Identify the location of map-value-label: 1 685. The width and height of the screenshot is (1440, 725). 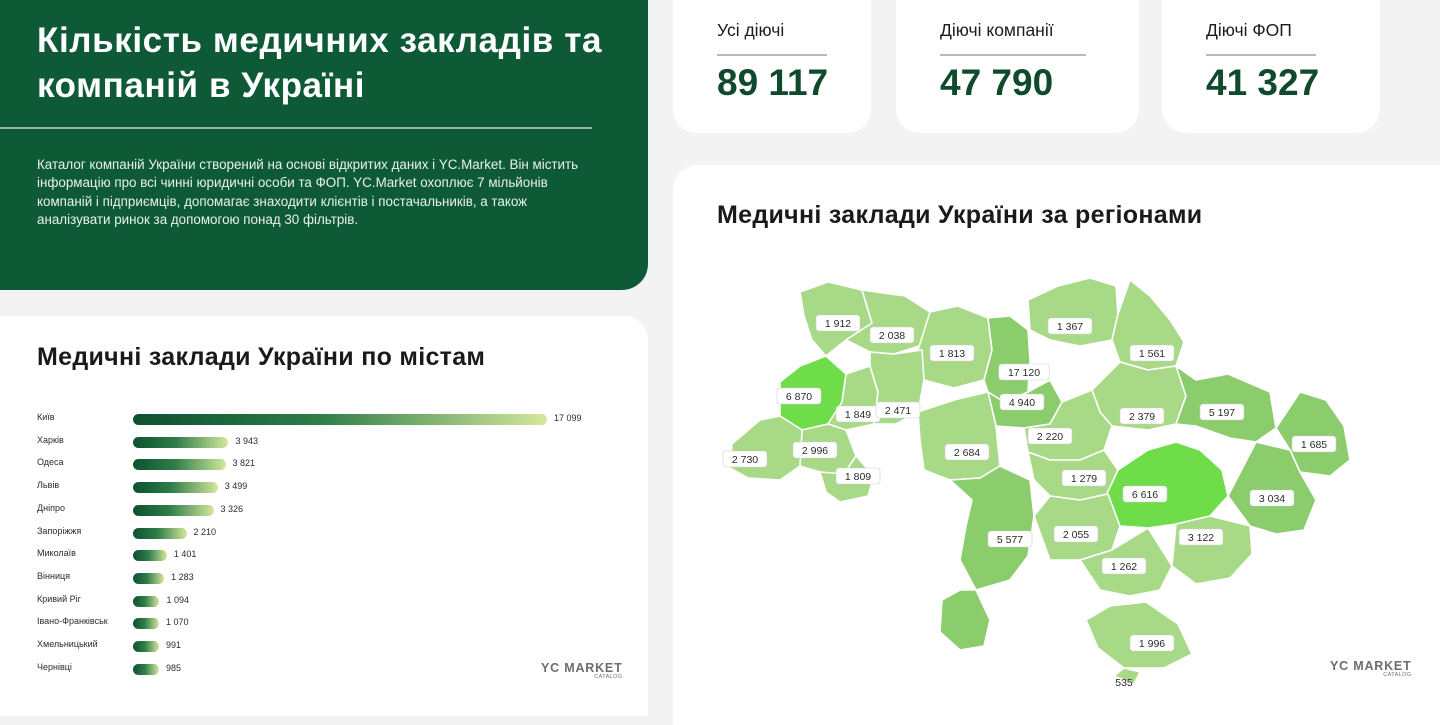
(1314, 445).